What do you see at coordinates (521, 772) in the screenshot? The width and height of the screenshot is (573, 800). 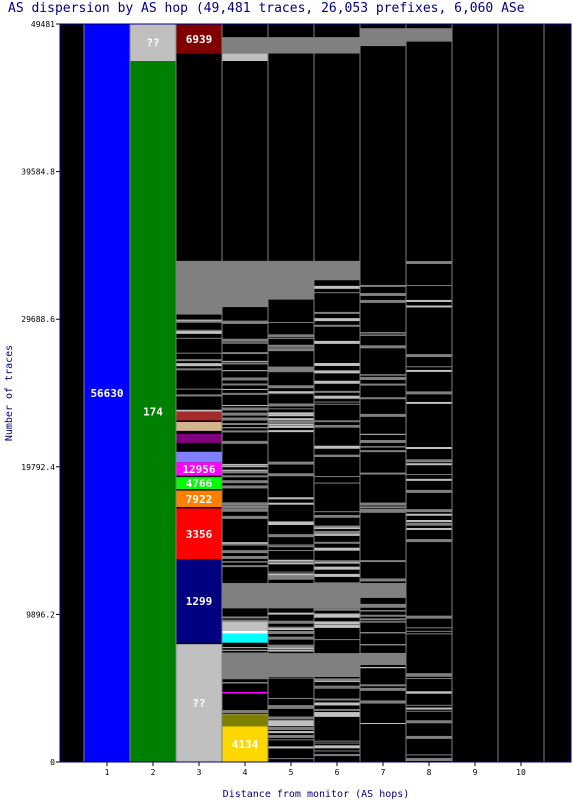 I see `x-tick-label: 10` at bounding box center [521, 772].